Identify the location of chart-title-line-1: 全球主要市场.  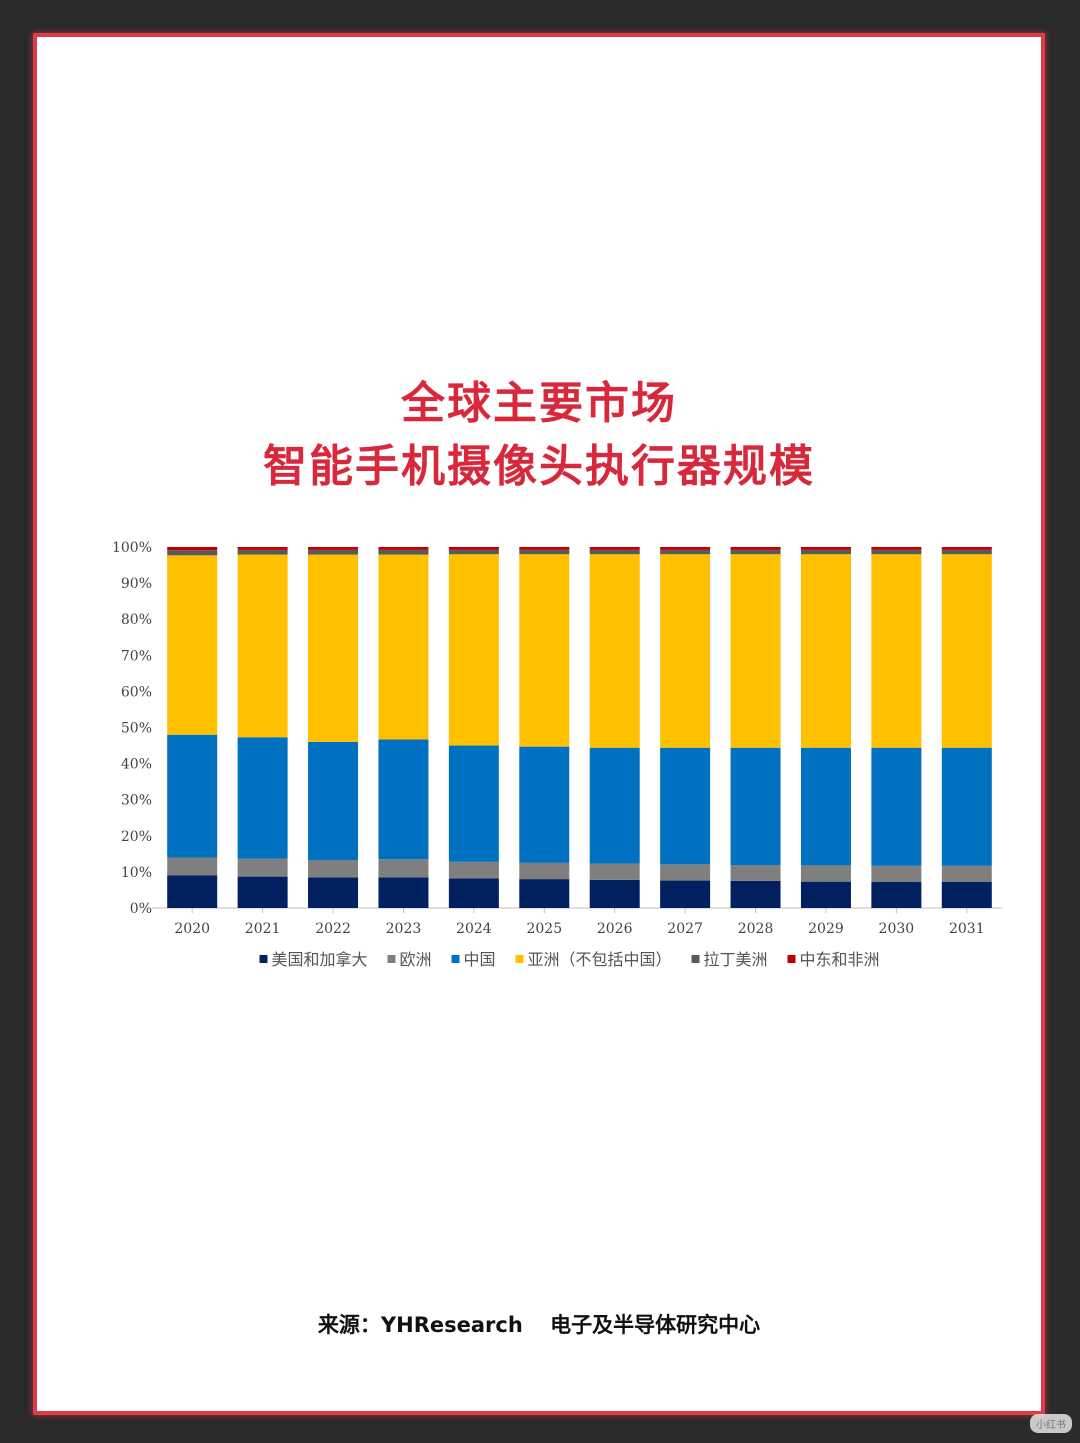
(539, 403).